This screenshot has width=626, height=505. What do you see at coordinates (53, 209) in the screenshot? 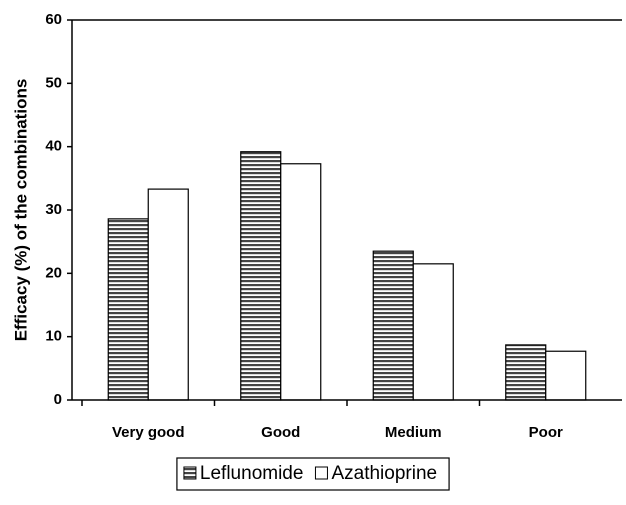
I see `y-tick-label: 30` at bounding box center [53, 209].